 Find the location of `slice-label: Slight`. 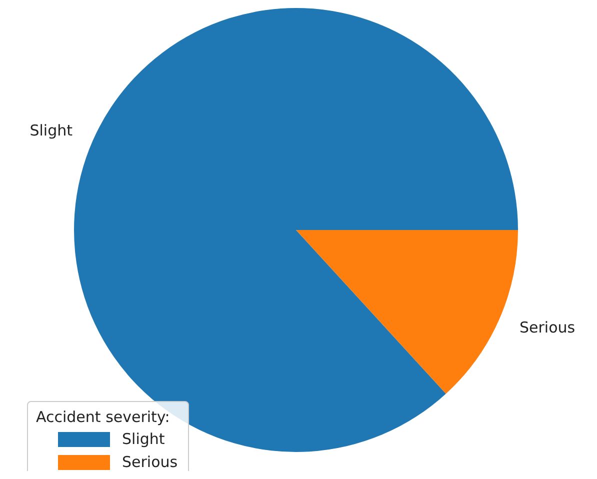

slice-label: Slight is located at coordinates (51, 131).